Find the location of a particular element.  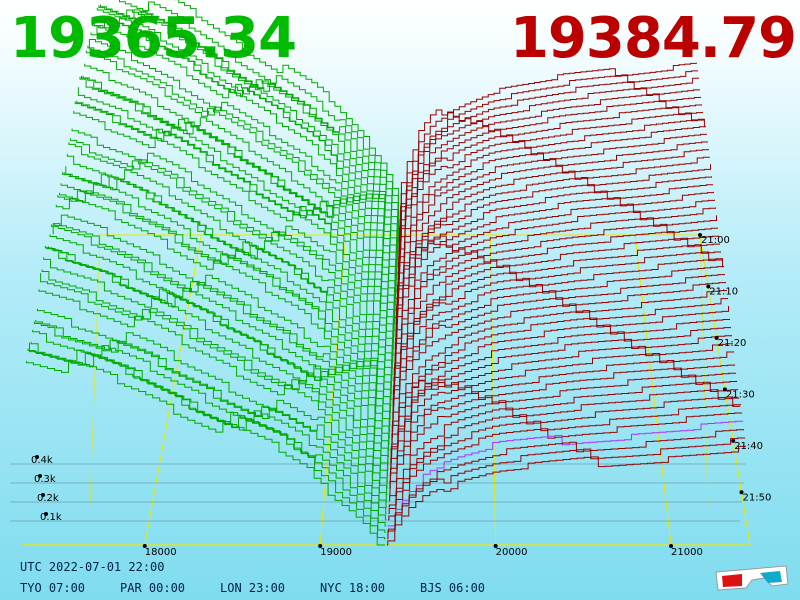

time-tick-label: 21:30 is located at coordinates (740, 394).